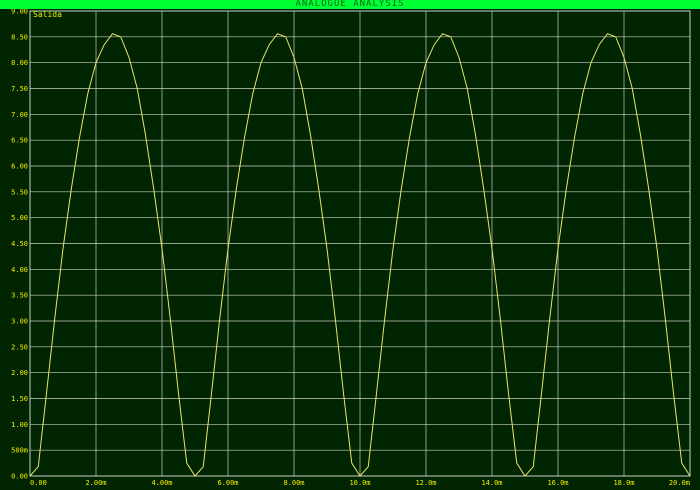  Describe the element at coordinates (19, 322) in the screenshot. I see `y-tick-label: 3.00` at that location.